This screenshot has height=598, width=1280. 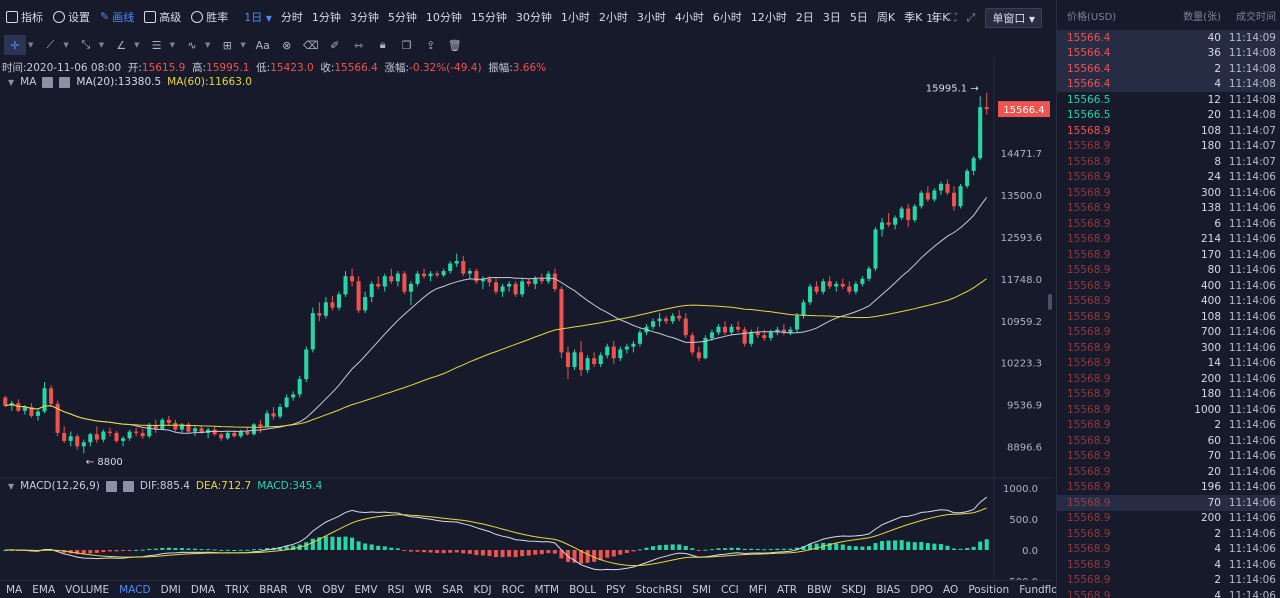 I want to click on indicator-tab-wr: WR, so click(x=423, y=589).